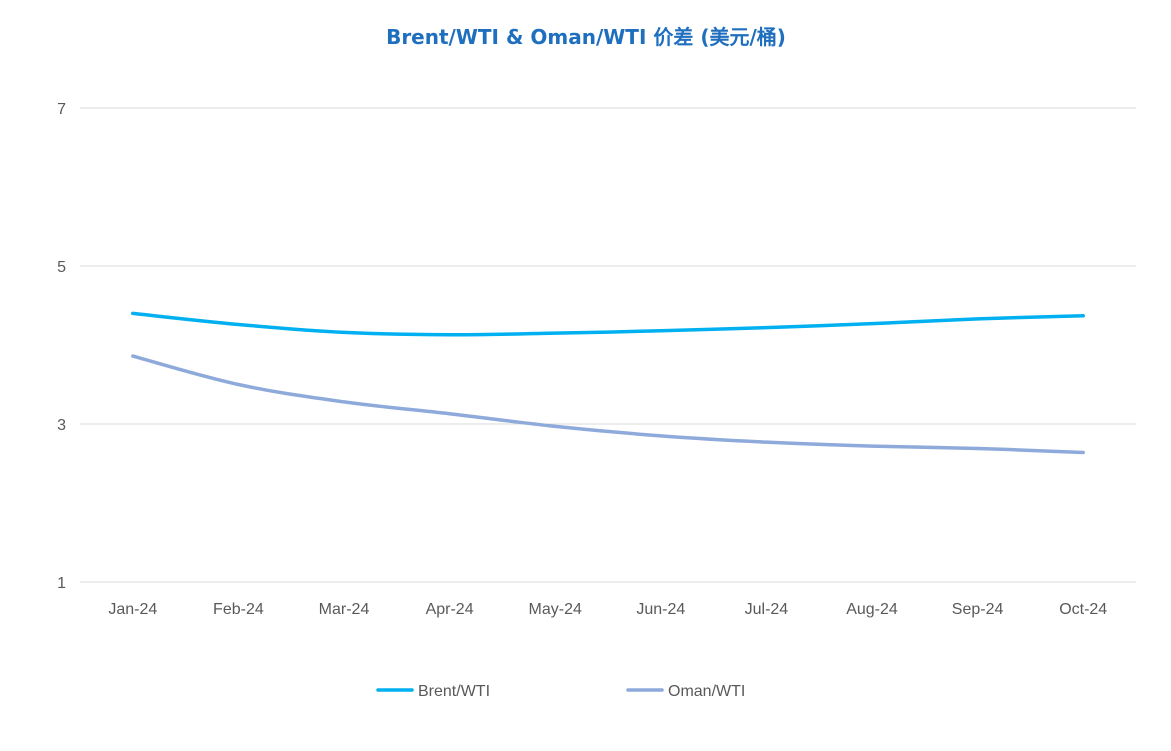 The height and width of the screenshot is (751, 1171). What do you see at coordinates (61, 267) in the screenshot?
I see `y-tick-label: 5` at bounding box center [61, 267].